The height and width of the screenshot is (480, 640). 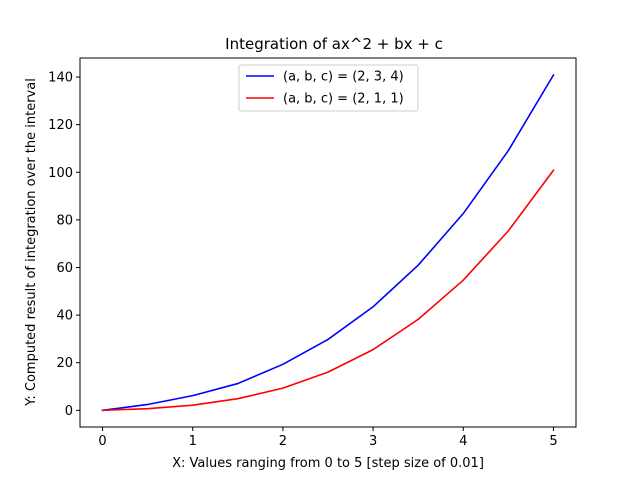 I want to click on y-tick-label: 80, so click(x=64, y=220).